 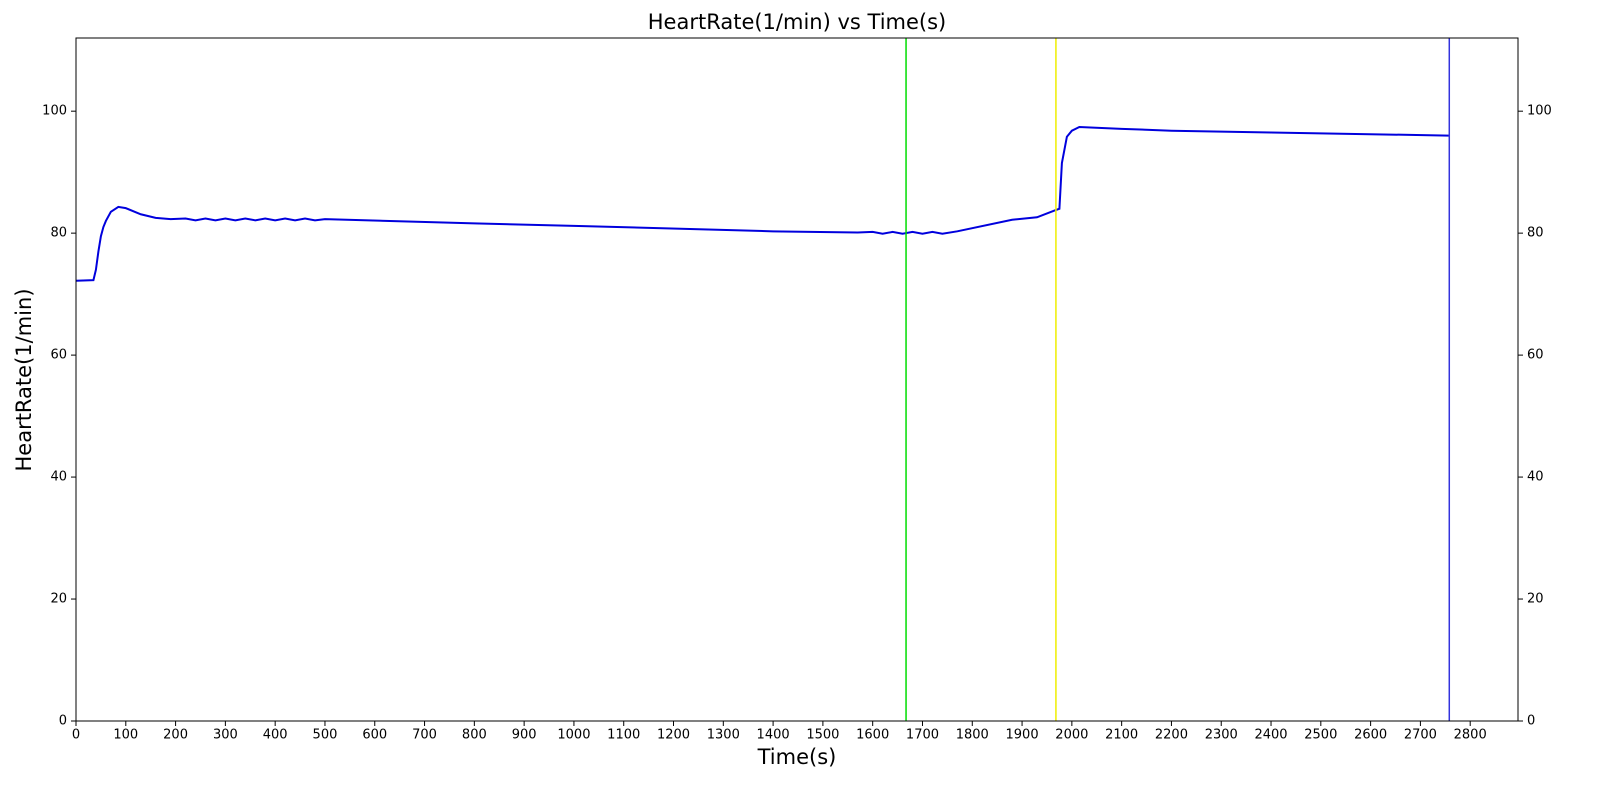 I want to click on x-tick-label: 700, so click(x=424, y=735).